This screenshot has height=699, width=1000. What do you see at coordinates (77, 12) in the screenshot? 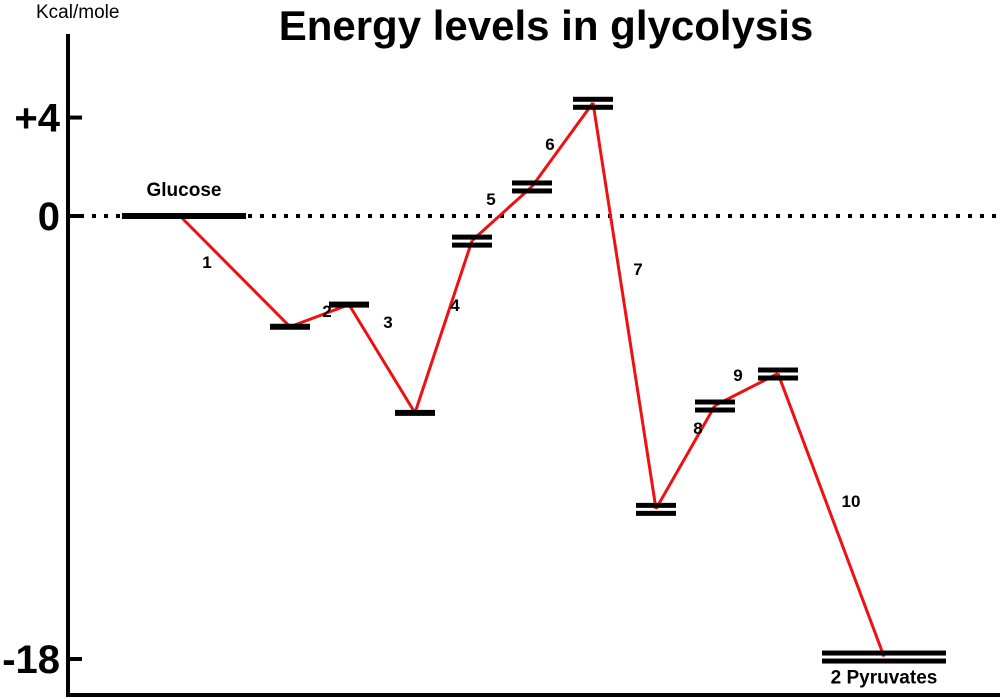
I see `y-axis-unit: Kcal/mole` at bounding box center [77, 12].